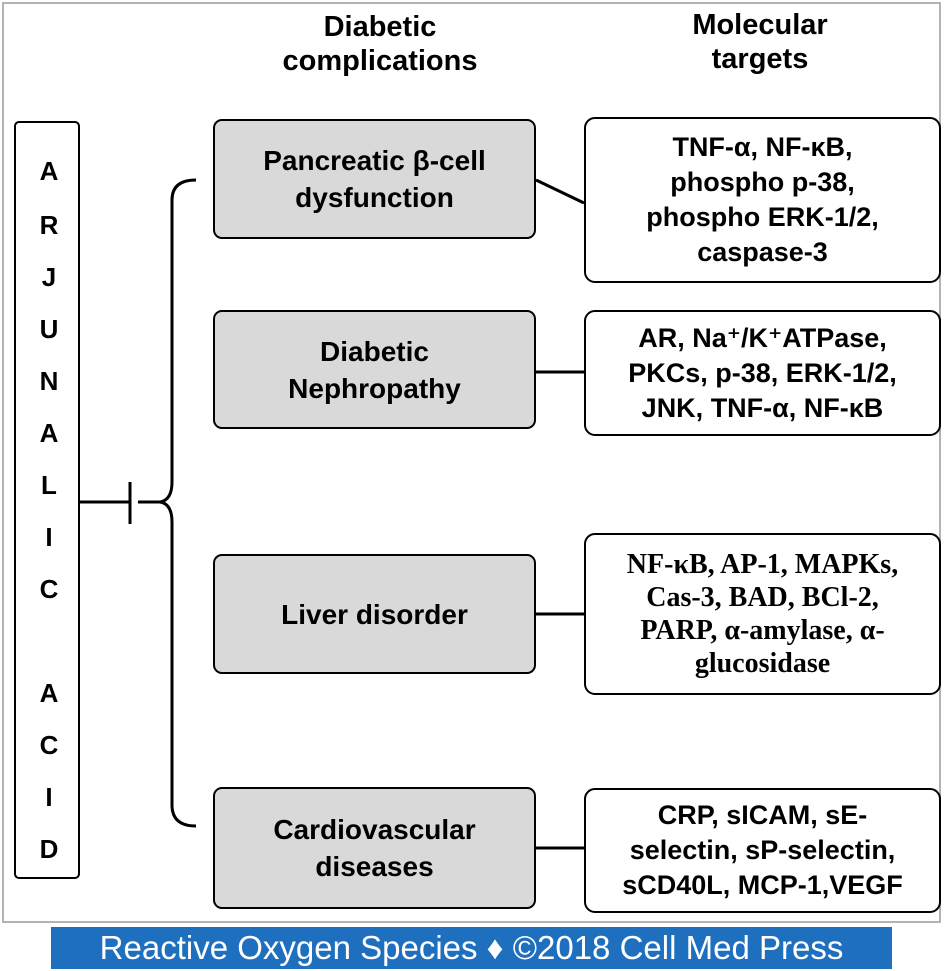 Image resolution: width=947 pixels, height=971 pixels. I want to click on compound-box: A R J U N A L I C A C I D, so click(47, 500).